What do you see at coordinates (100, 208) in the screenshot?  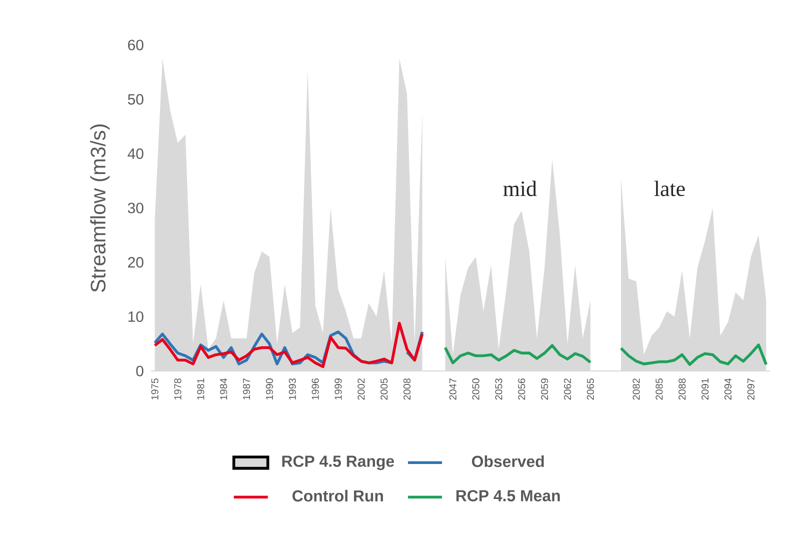 I see `y-axis-title: Streamflow (m3/s)` at bounding box center [100, 208].